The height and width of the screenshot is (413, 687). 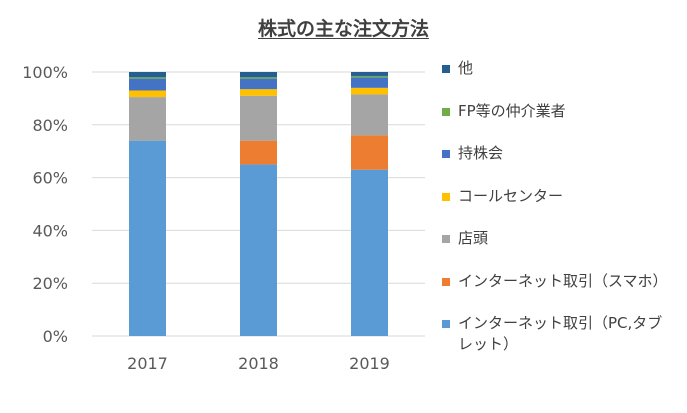 What do you see at coordinates (563, 280) in the screenshot?
I see `legend-label: インターネット取引（スマホ）` at bounding box center [563, 280].